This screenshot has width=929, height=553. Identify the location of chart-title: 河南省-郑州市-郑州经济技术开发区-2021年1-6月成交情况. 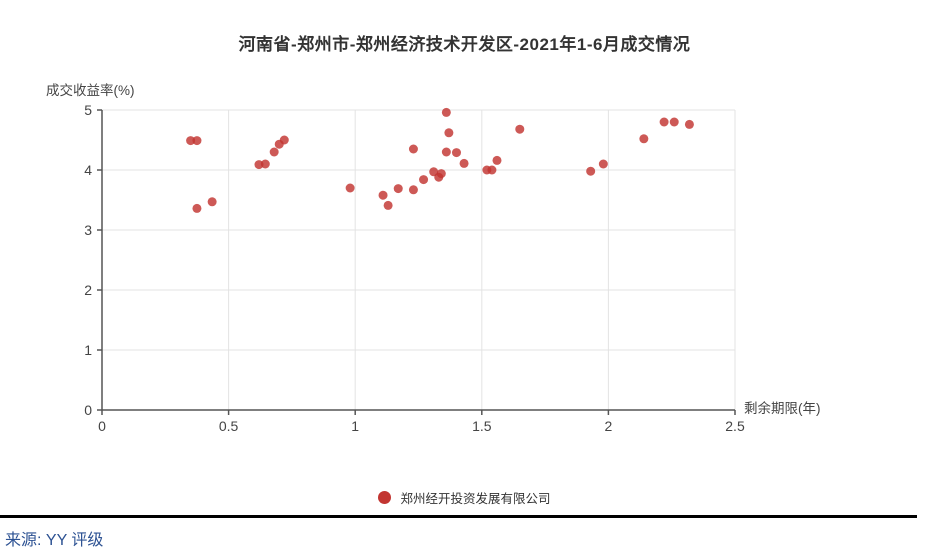
(464, 44).